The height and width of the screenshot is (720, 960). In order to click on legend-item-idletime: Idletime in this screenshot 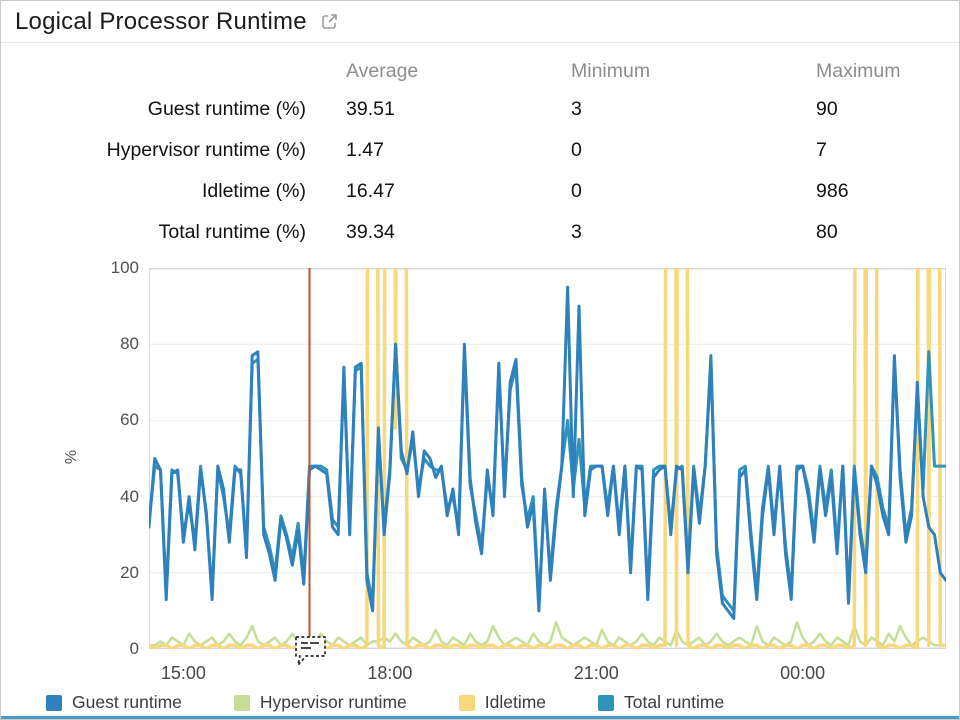, I will do `click(502, 702)`.